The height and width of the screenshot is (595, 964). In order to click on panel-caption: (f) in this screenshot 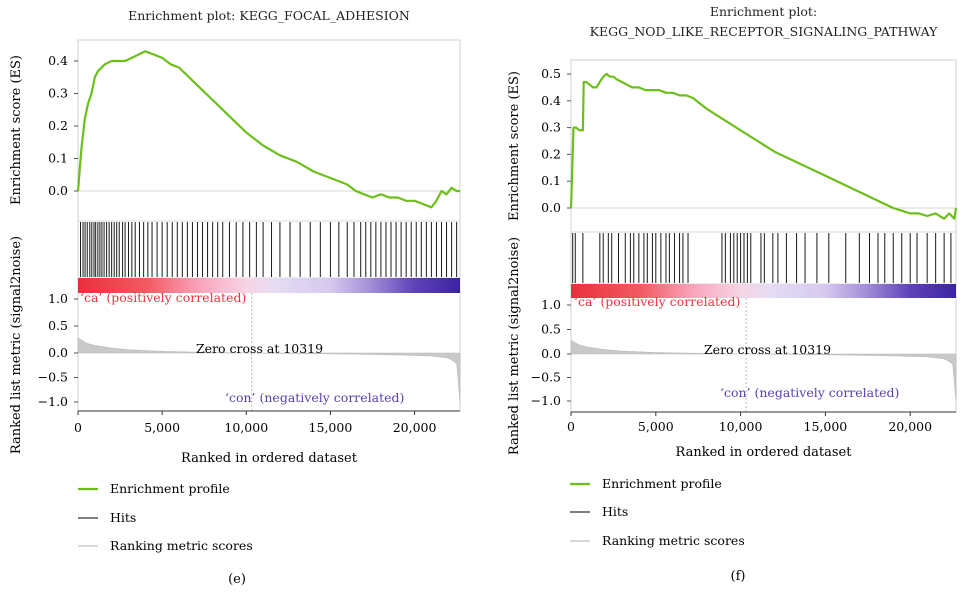, I will do `click(738, 576)`.